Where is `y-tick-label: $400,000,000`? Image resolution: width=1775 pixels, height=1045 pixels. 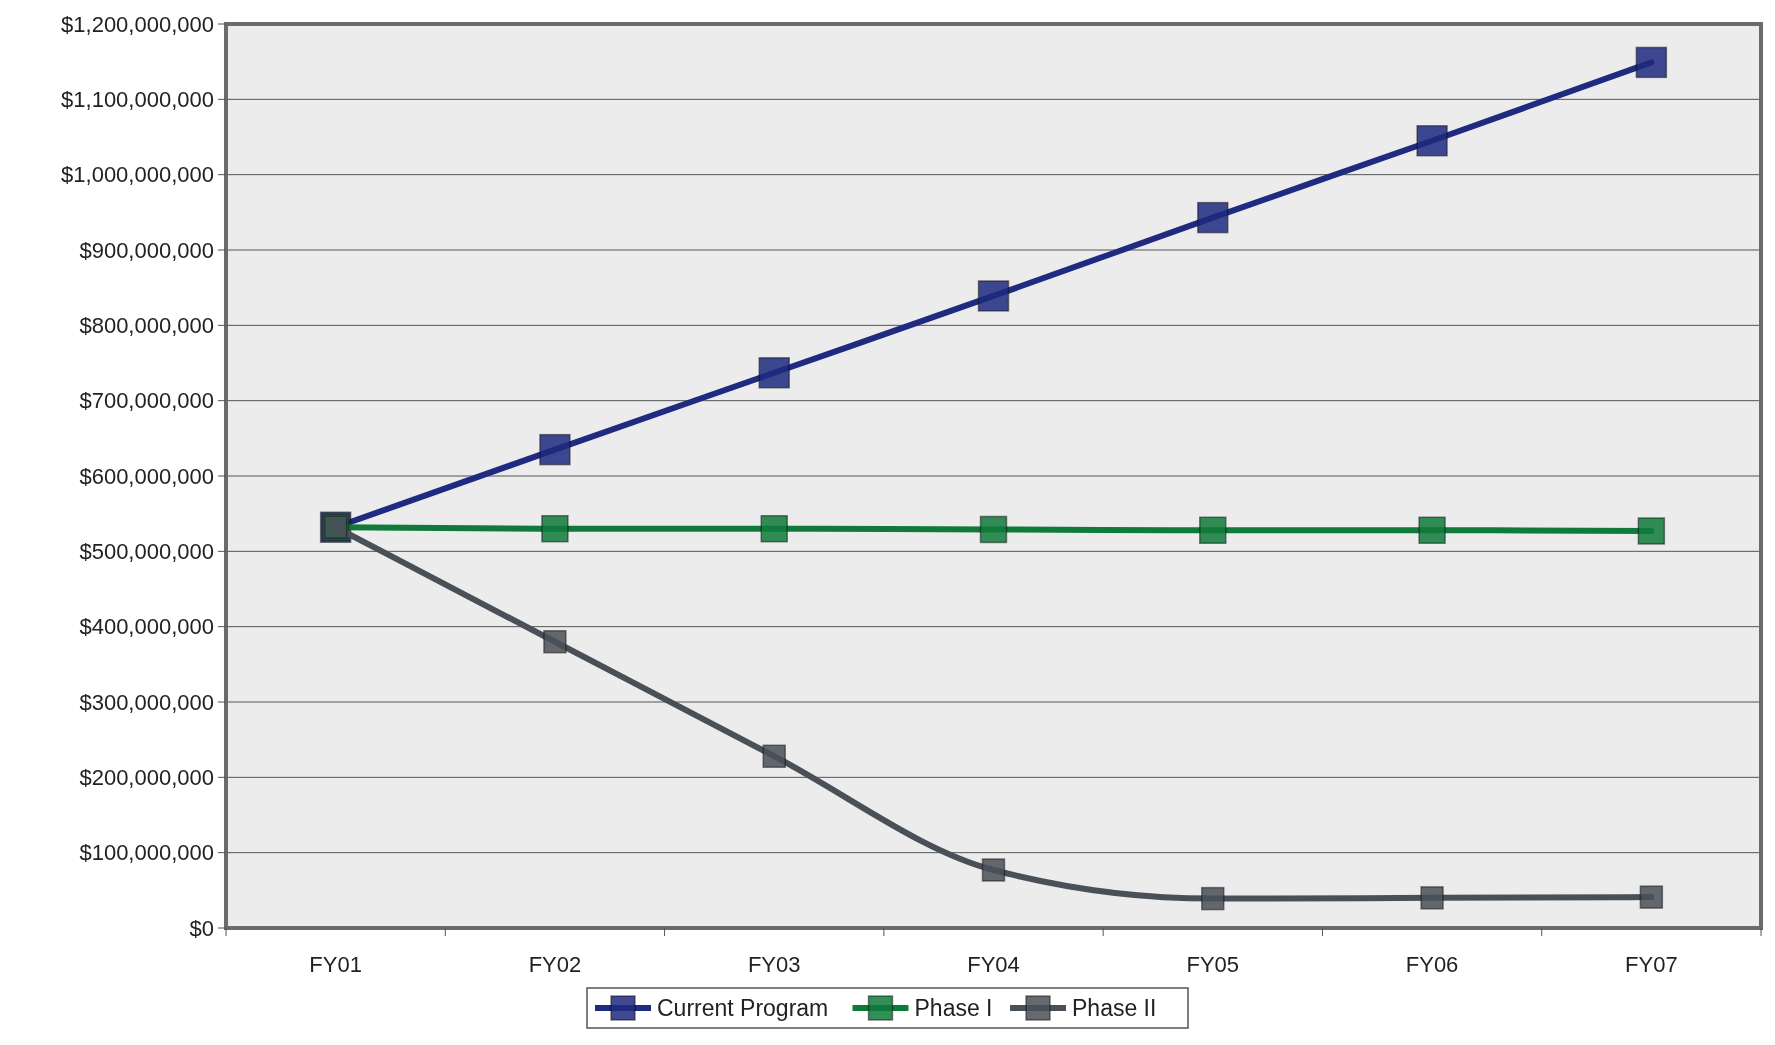
y-tick-label: $400,000,000 is located at coordinates (146, 627).